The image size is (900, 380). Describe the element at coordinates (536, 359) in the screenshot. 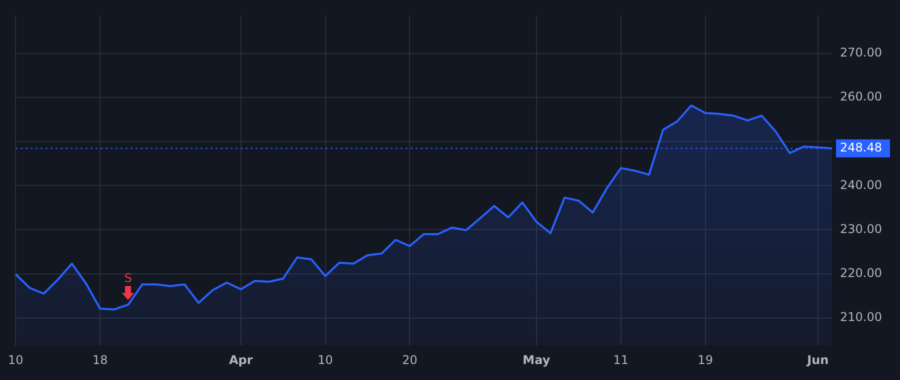

I see `x-tick-label: May` at that location.